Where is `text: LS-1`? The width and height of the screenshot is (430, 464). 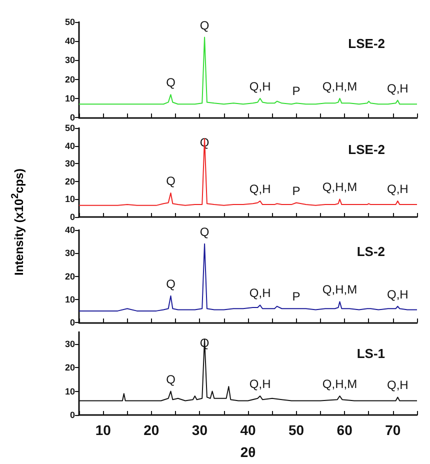
text: LS-1 is located at coordinates (370, 353).